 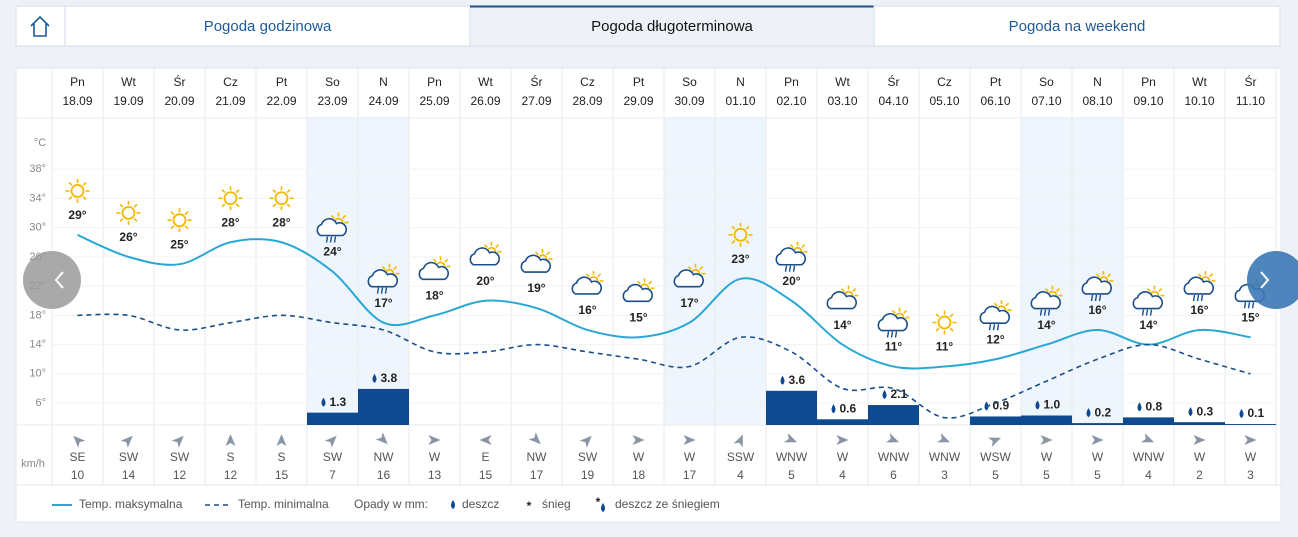 I want to click on prev-arrow, so click(x=59, y=280).